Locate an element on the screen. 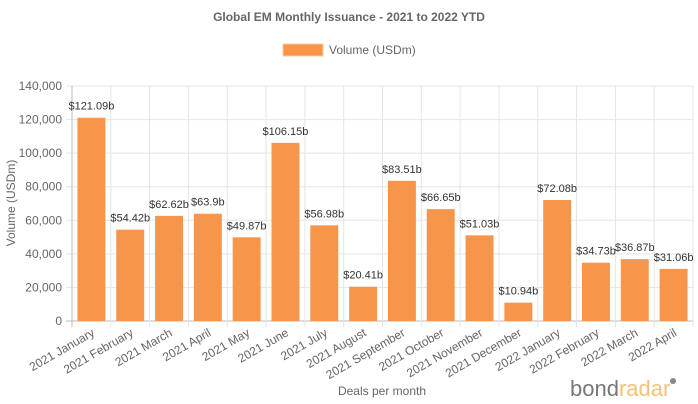 The height and width of the screenshot is (404, 698). data-label: $63.9b is located at coordinates (208, 203).